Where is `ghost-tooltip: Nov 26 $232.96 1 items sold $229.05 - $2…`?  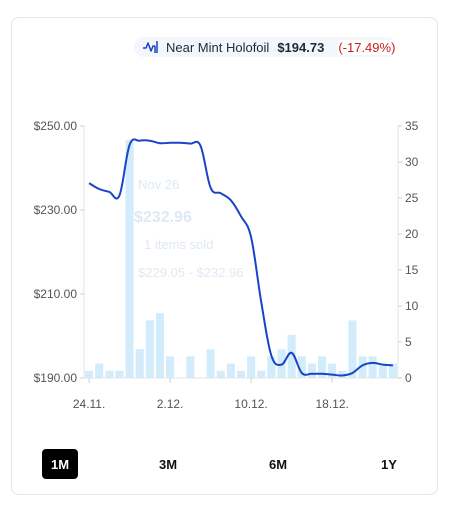
ghost-tooltip: Nov 26 $232.96 1 items sold $229.05 - $2… is located at coordinates (189, 228).